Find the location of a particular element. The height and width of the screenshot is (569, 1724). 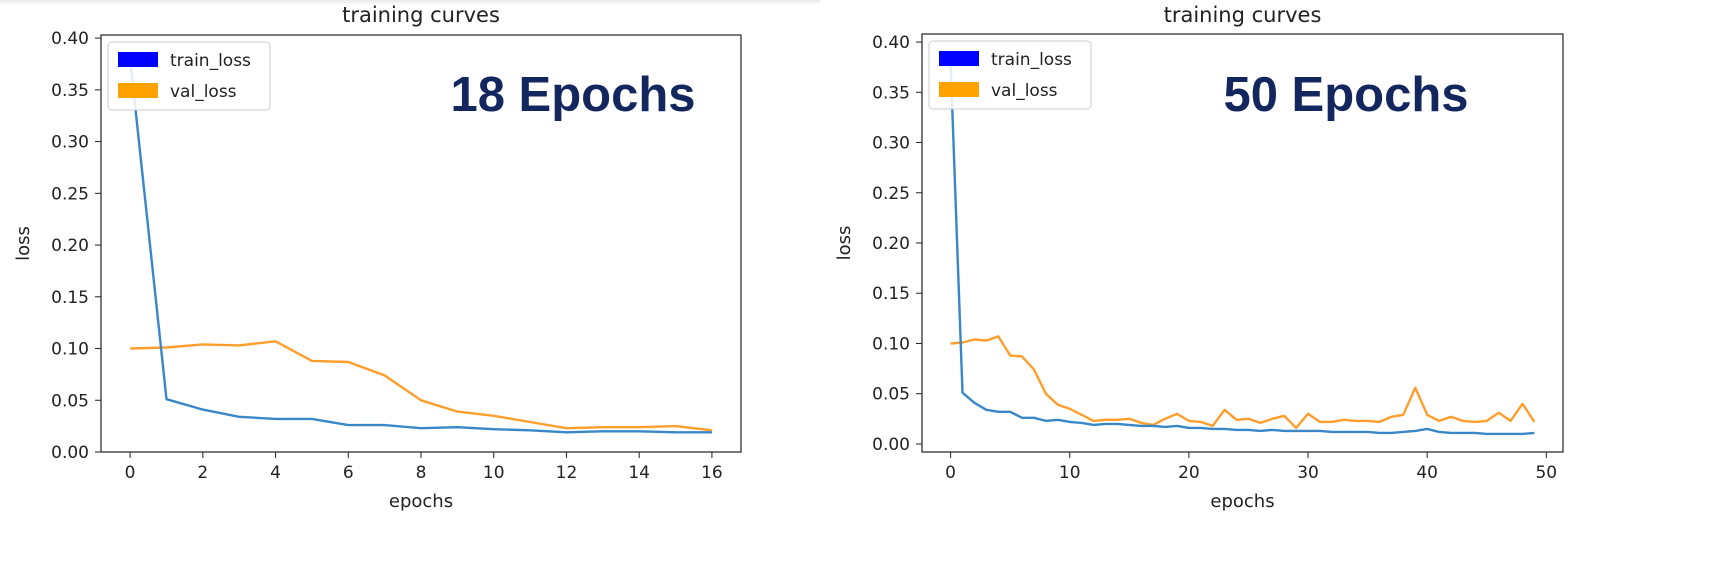

x-tick-label: 6 is located at coordinates (348, 473).